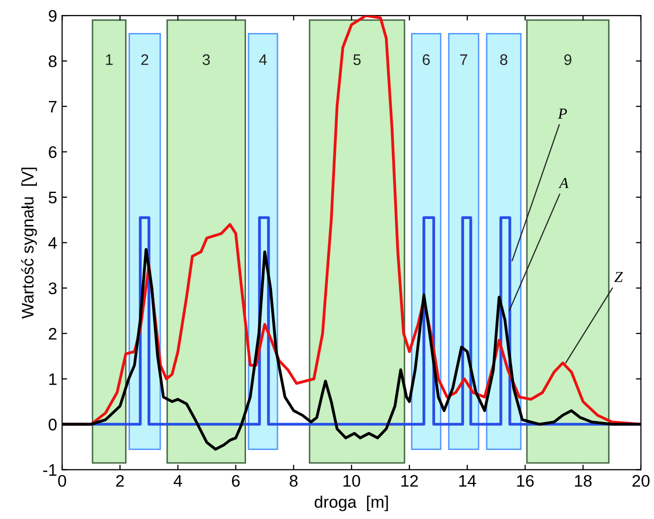  Describe the element at coordinates (52, 198) in the screenshot. I see `y-tick-label: 5` at that location.